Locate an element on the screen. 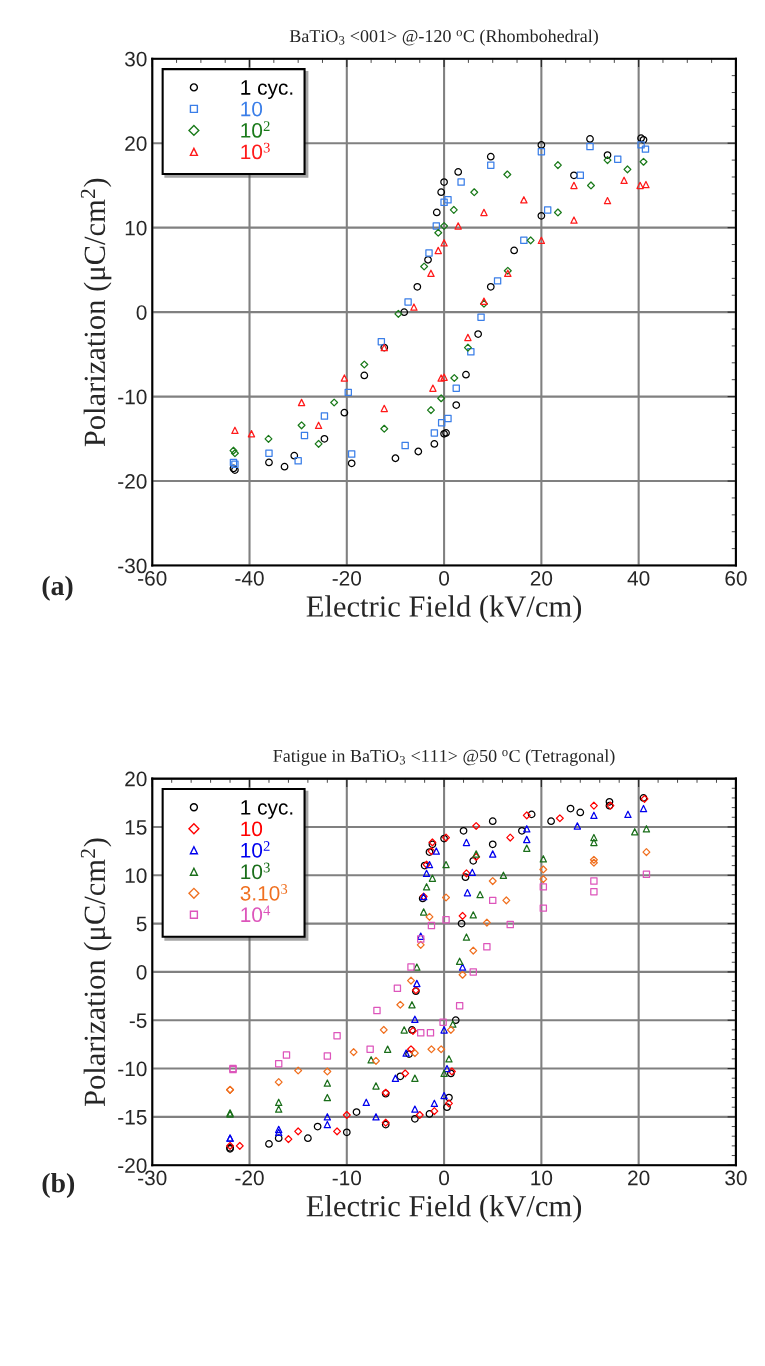 The image size is (765, 1366). x-tick-label: 10 is located at coordinates (542, 1178).